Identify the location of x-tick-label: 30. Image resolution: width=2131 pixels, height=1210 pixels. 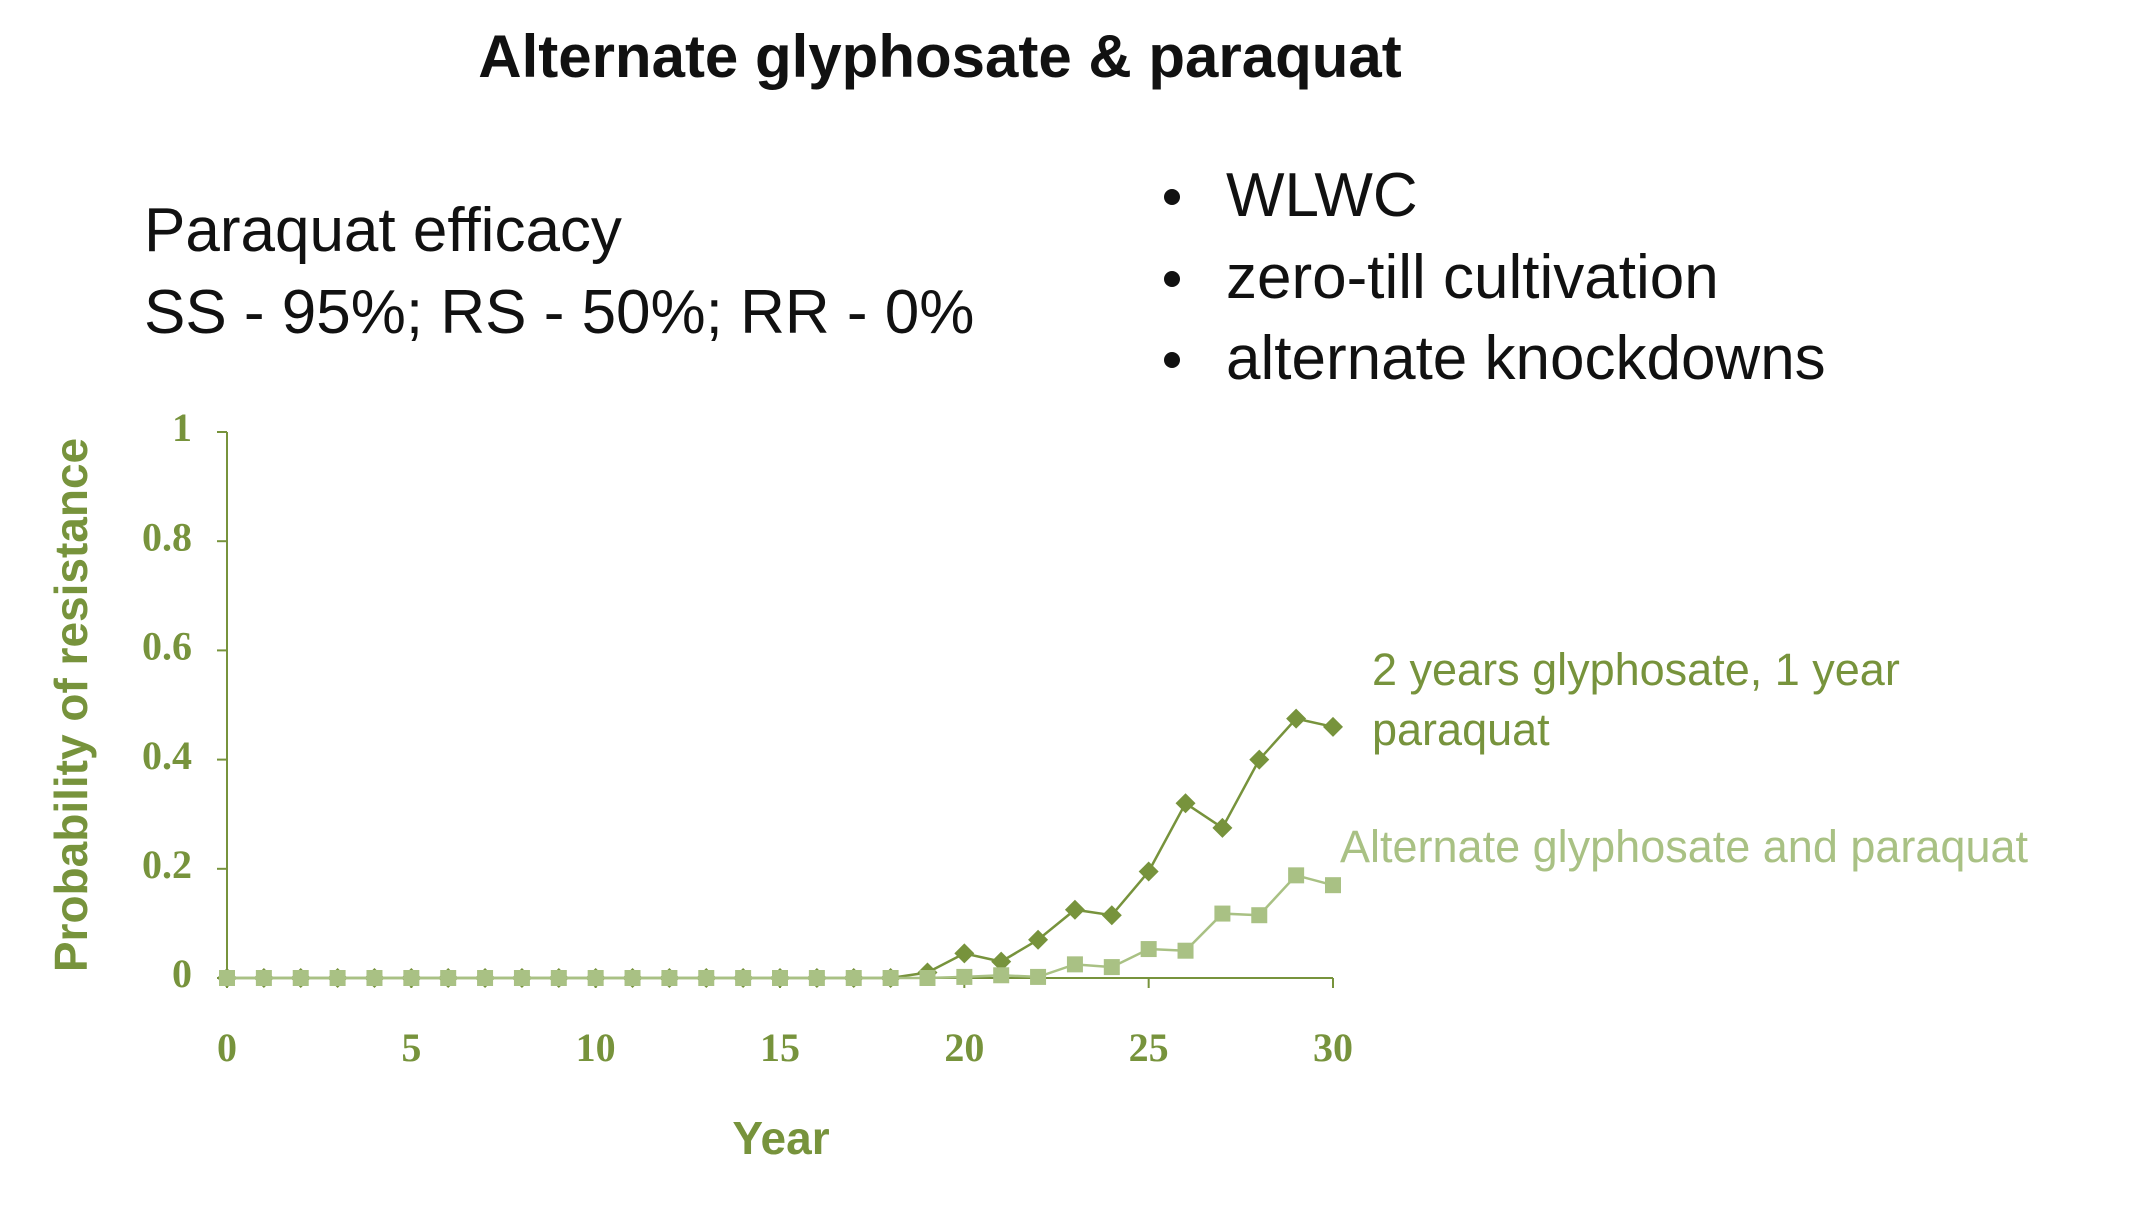
(1333, 1047).